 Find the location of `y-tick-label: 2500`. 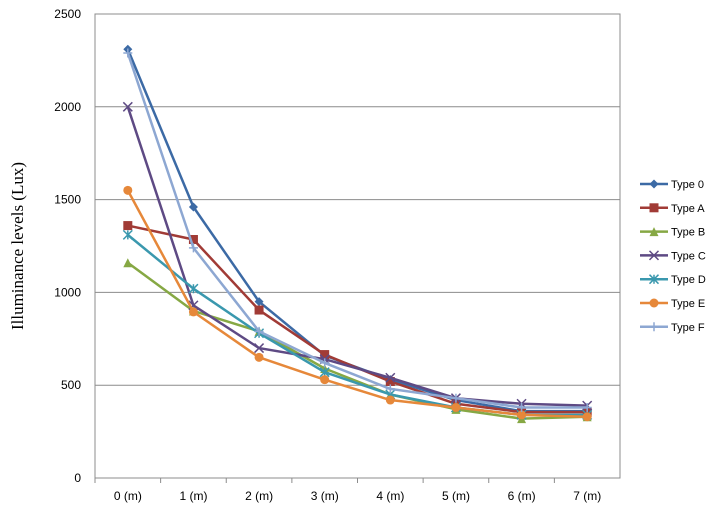

y-tick-label: 2500 is located at coordinates (67, 14).